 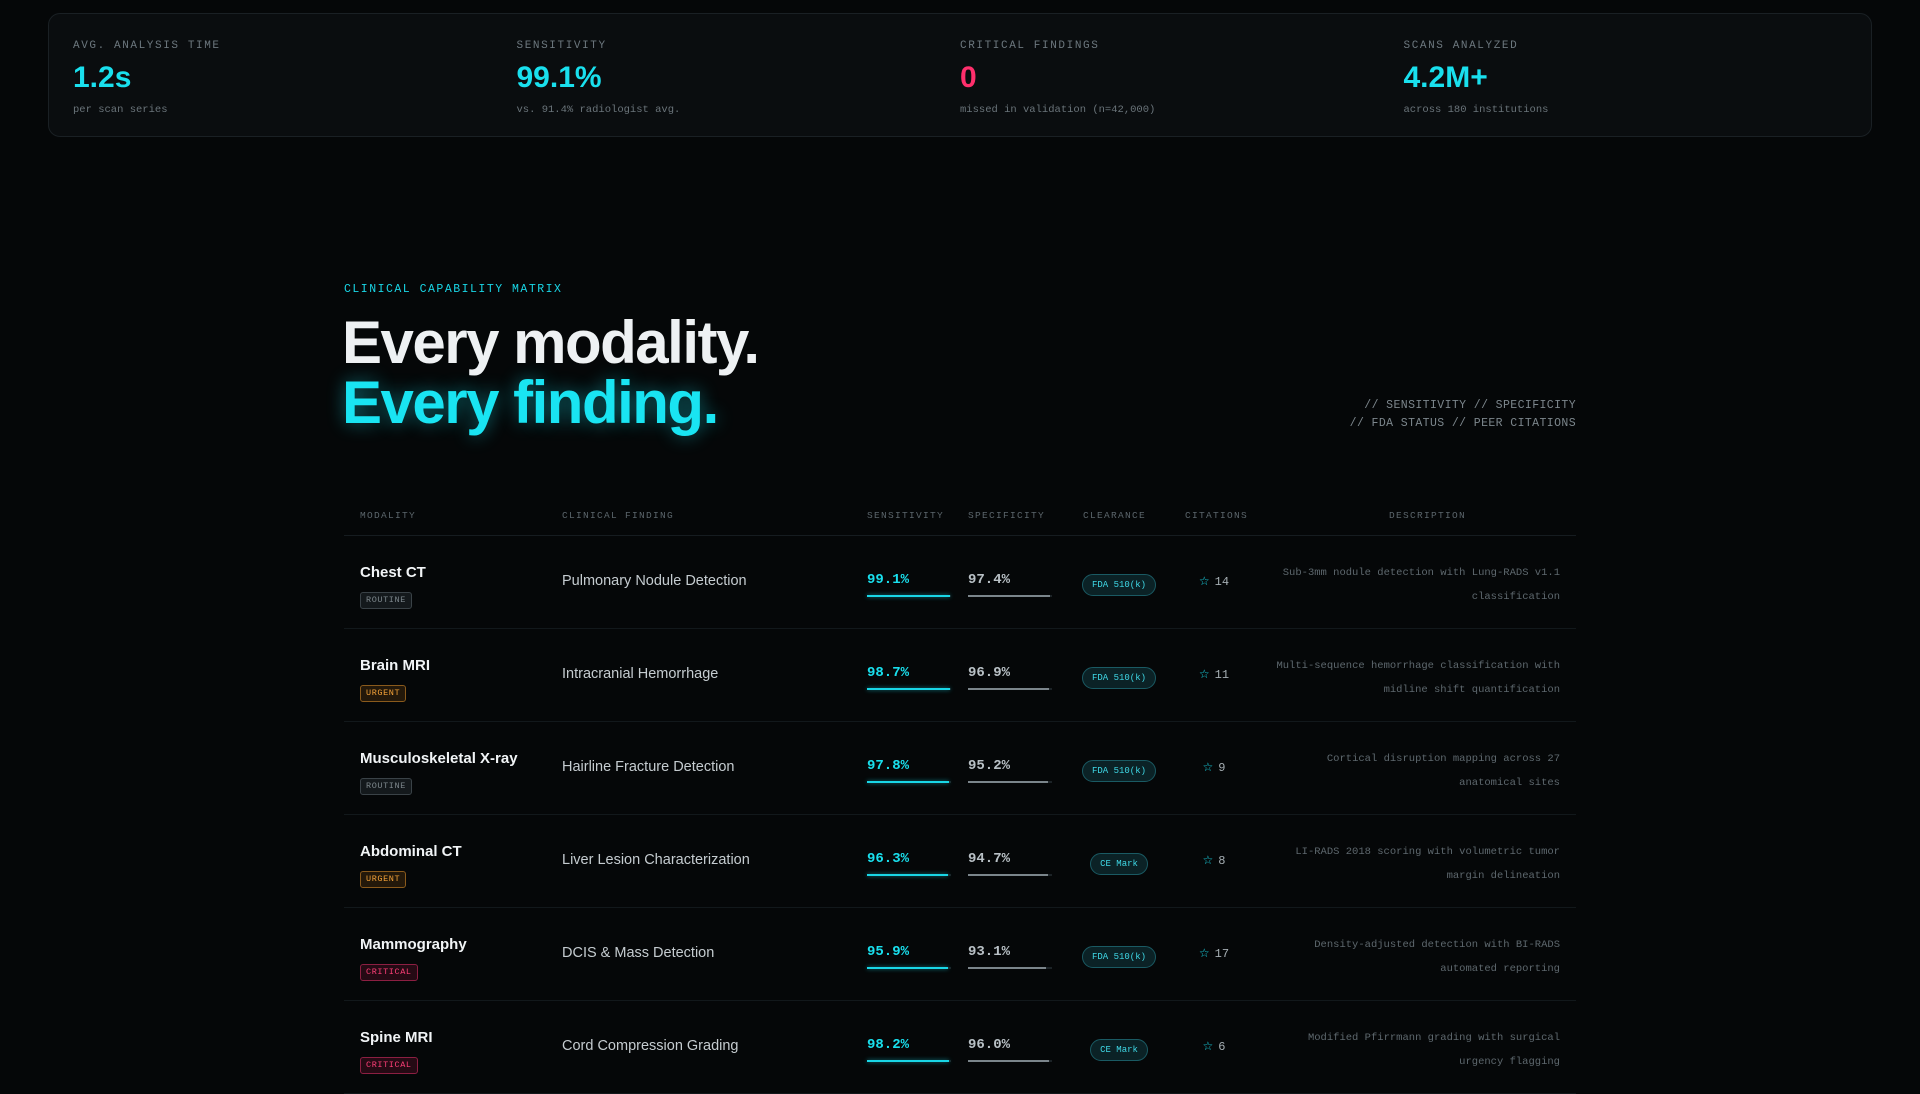 I want to click on clinical-finding: Pulmonary Nodule Detection, so click(x=654, y=581).